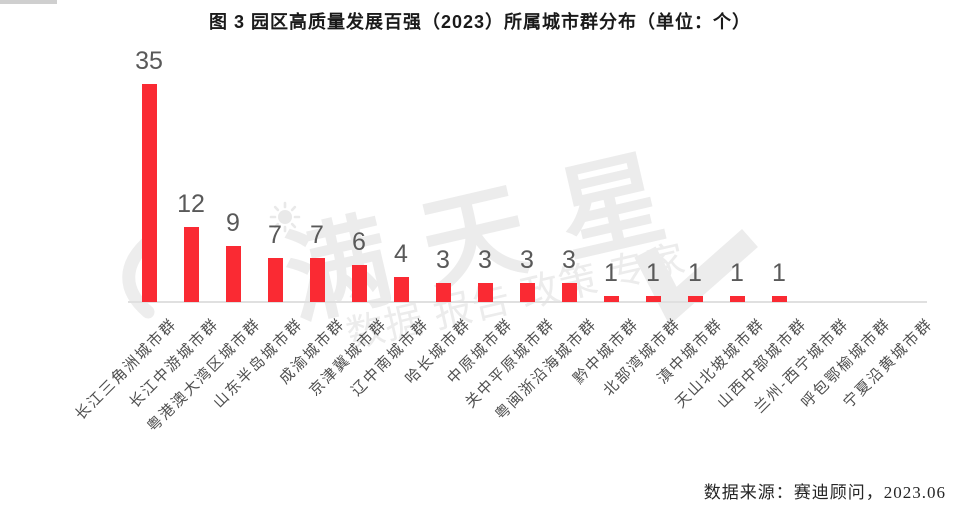 This screenshot has height=516, width=960. I want to click on bar-value-label: 4, so click(401, 254).